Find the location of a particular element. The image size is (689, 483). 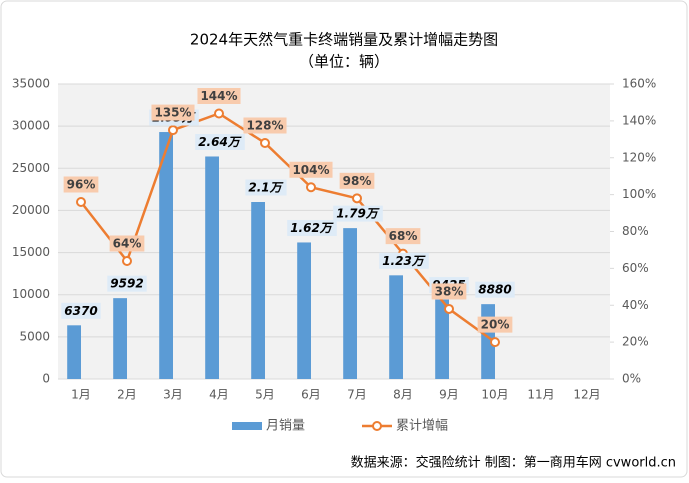

x-tick-label: 9月 is located at coordinates (449, 395).